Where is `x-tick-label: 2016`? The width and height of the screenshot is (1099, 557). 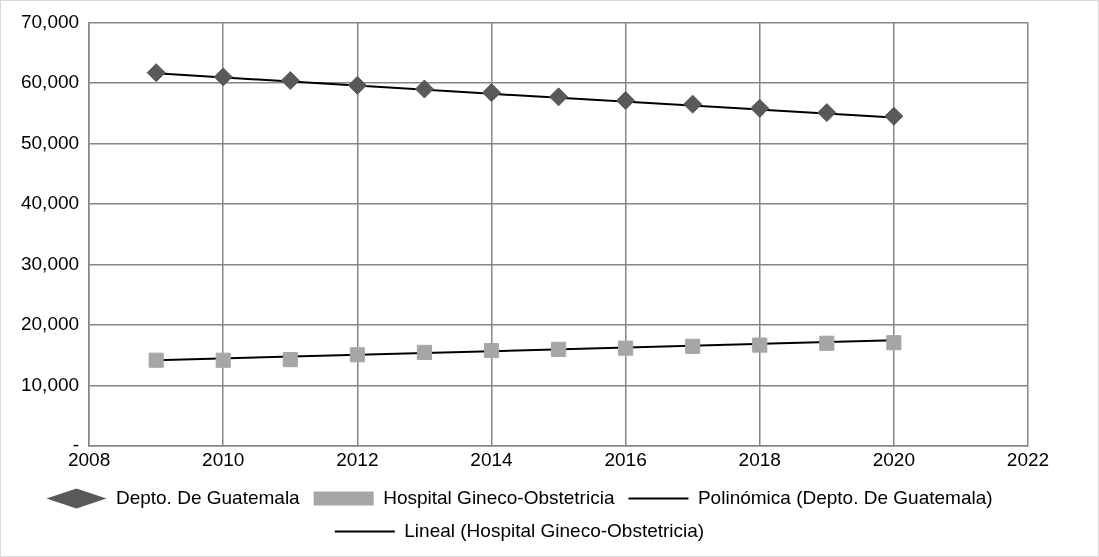
x-tick-label: 2016 is located at coordinates (625, 459).